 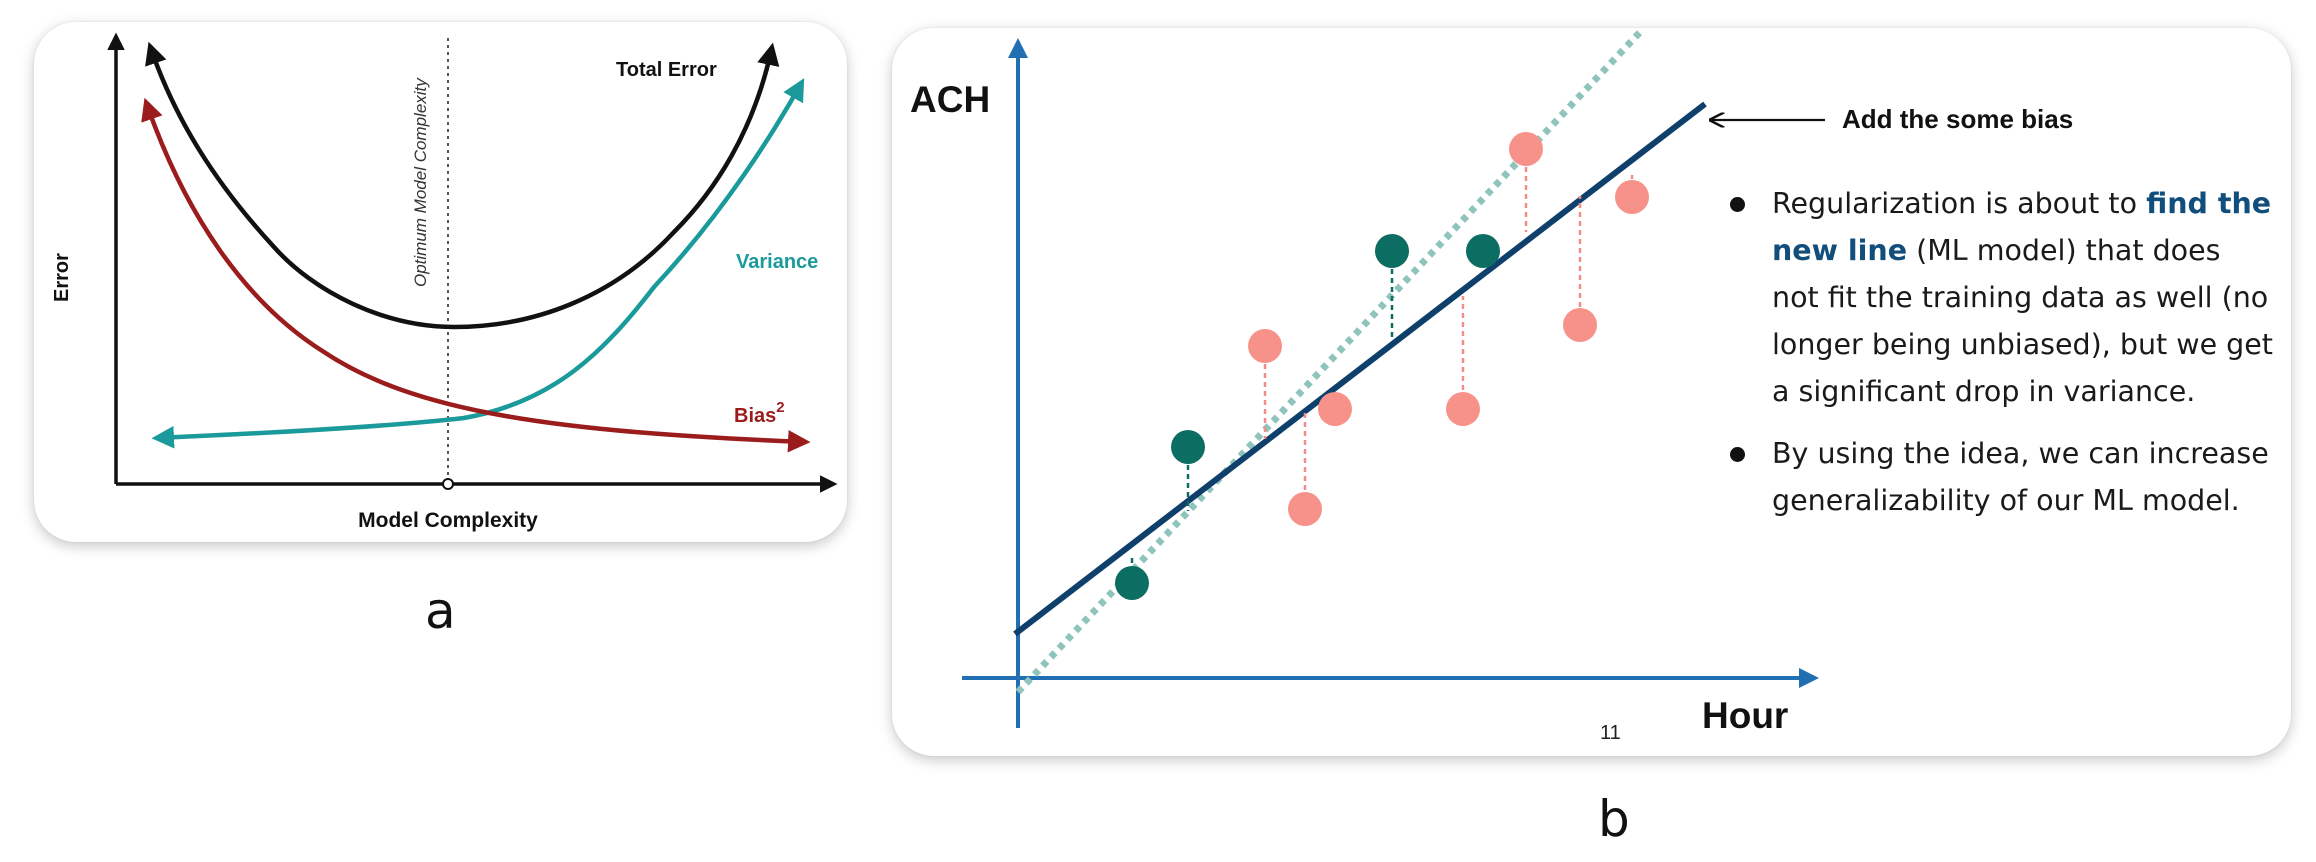 What do you see at coordinates (1957, 119) in the screenshot?
I see `annotation-label: Add the some bias` at bounding box center [1957, 119].